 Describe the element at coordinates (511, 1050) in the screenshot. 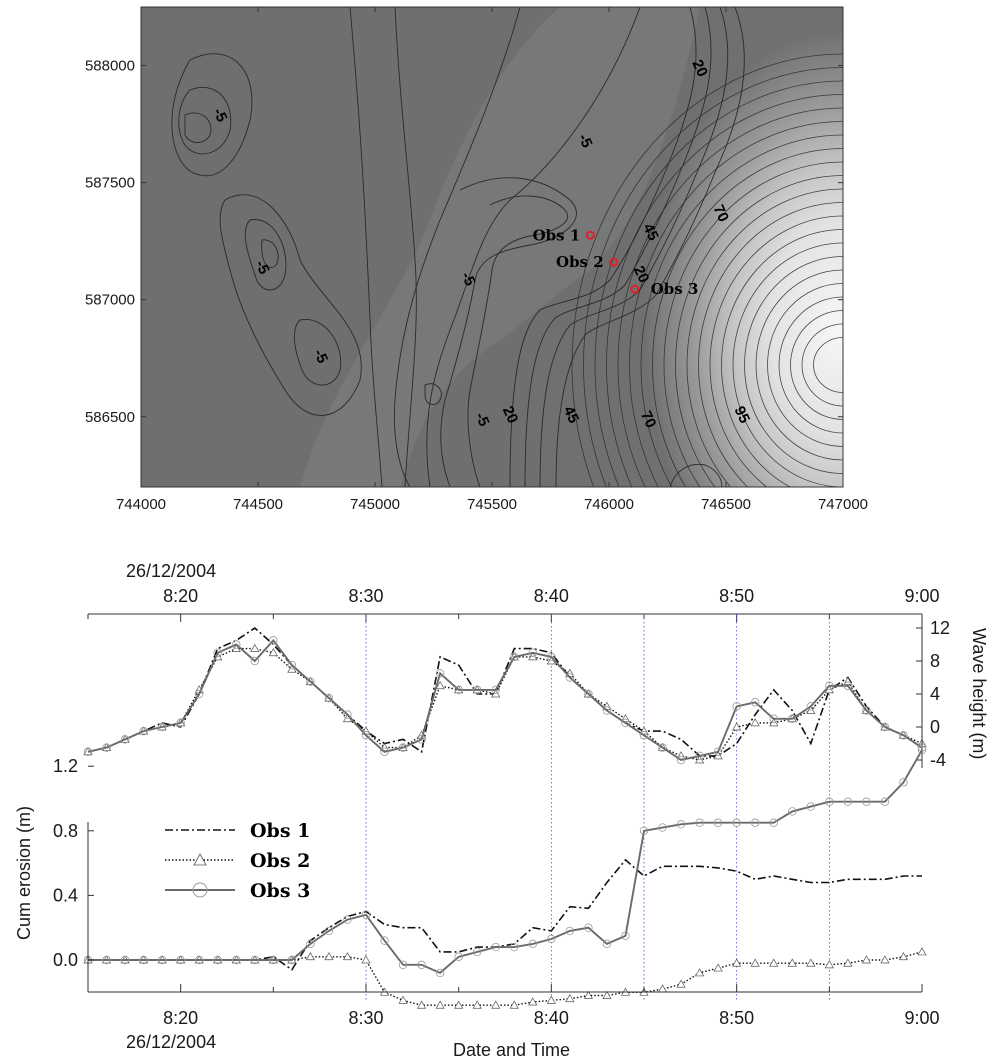

I see `erosion-xlabel: Date and Time` at that location.